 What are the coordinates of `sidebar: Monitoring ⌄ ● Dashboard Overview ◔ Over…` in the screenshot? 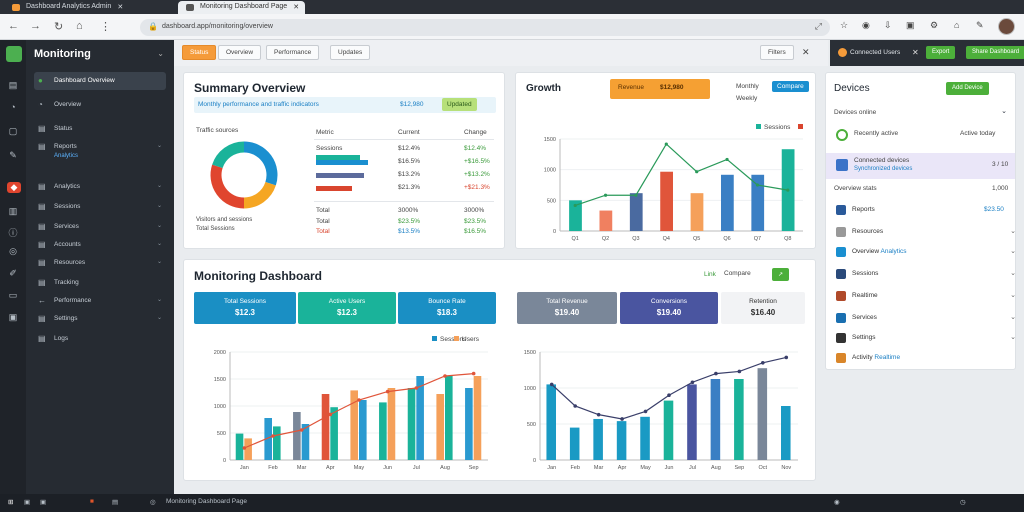 It's located at (90, 267).